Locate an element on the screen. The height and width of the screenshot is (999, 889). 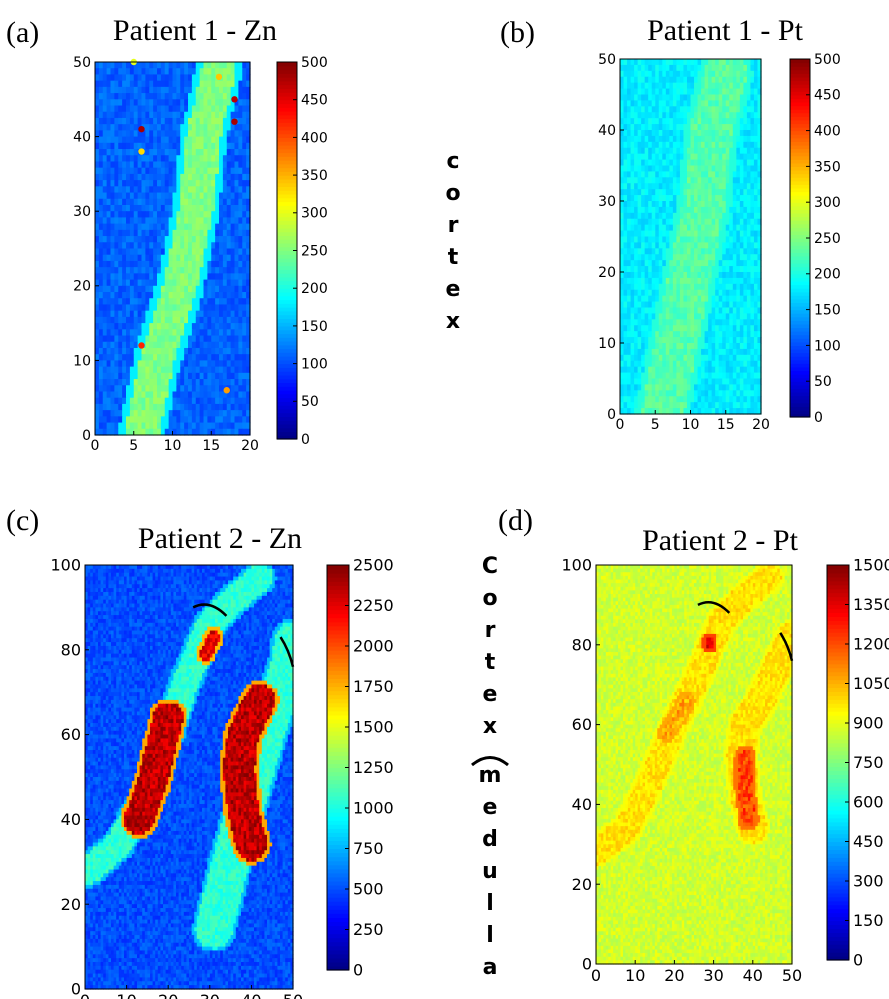
colorbar-tick-label: 150 is located at coordinates (314, 327).